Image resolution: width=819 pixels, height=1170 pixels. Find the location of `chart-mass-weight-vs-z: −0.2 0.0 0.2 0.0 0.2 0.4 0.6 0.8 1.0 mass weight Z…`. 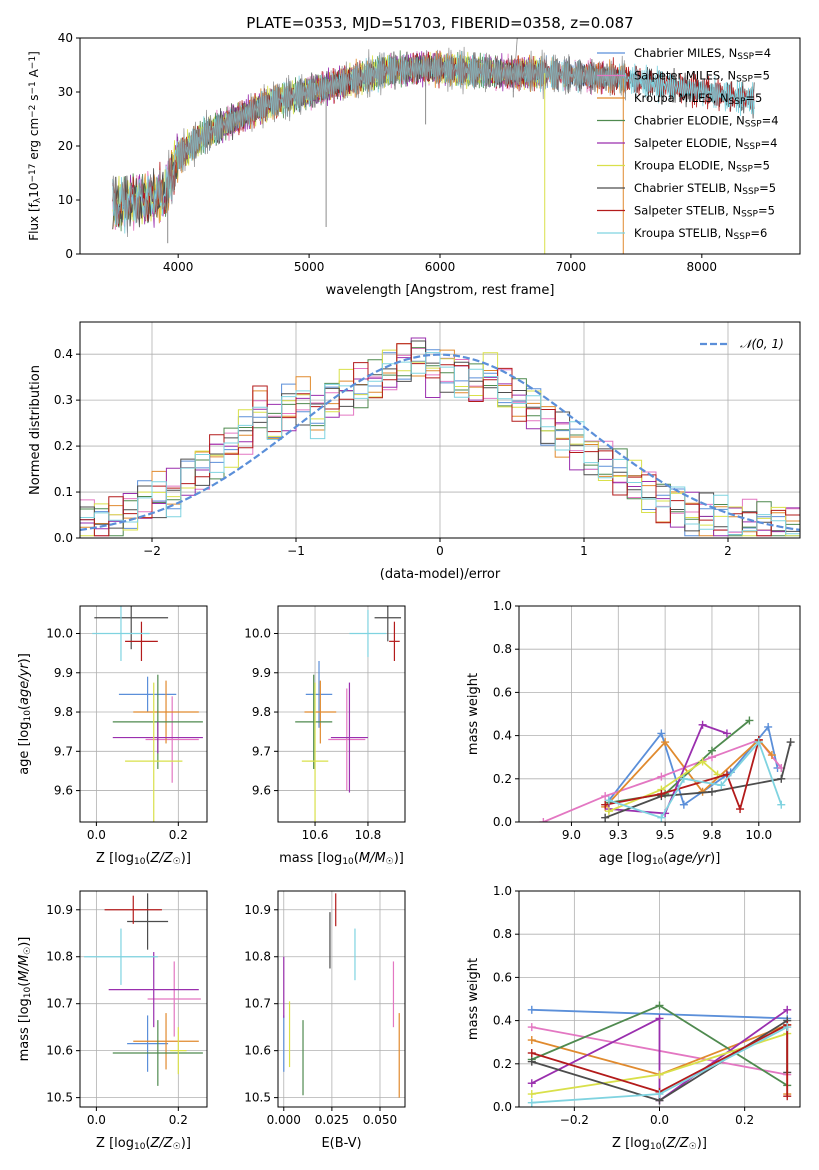

chart-mass-weight-vs-z: −0.2 0.0 0.2 0.0 0.2 0.4 0.6 0.8 1.0 mass weight Z… is located at coordinates (633, 1018).